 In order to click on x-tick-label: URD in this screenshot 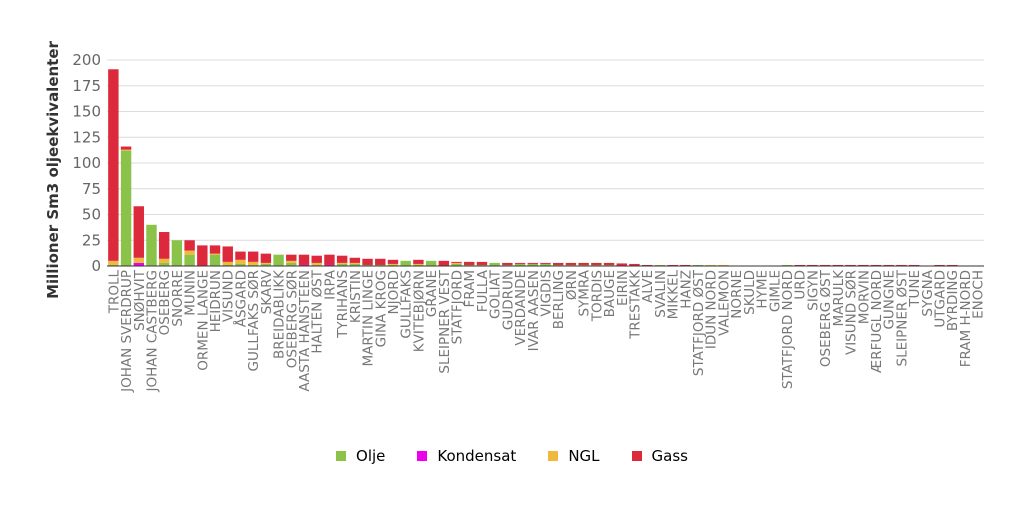, I will do `click(801, 285)`.